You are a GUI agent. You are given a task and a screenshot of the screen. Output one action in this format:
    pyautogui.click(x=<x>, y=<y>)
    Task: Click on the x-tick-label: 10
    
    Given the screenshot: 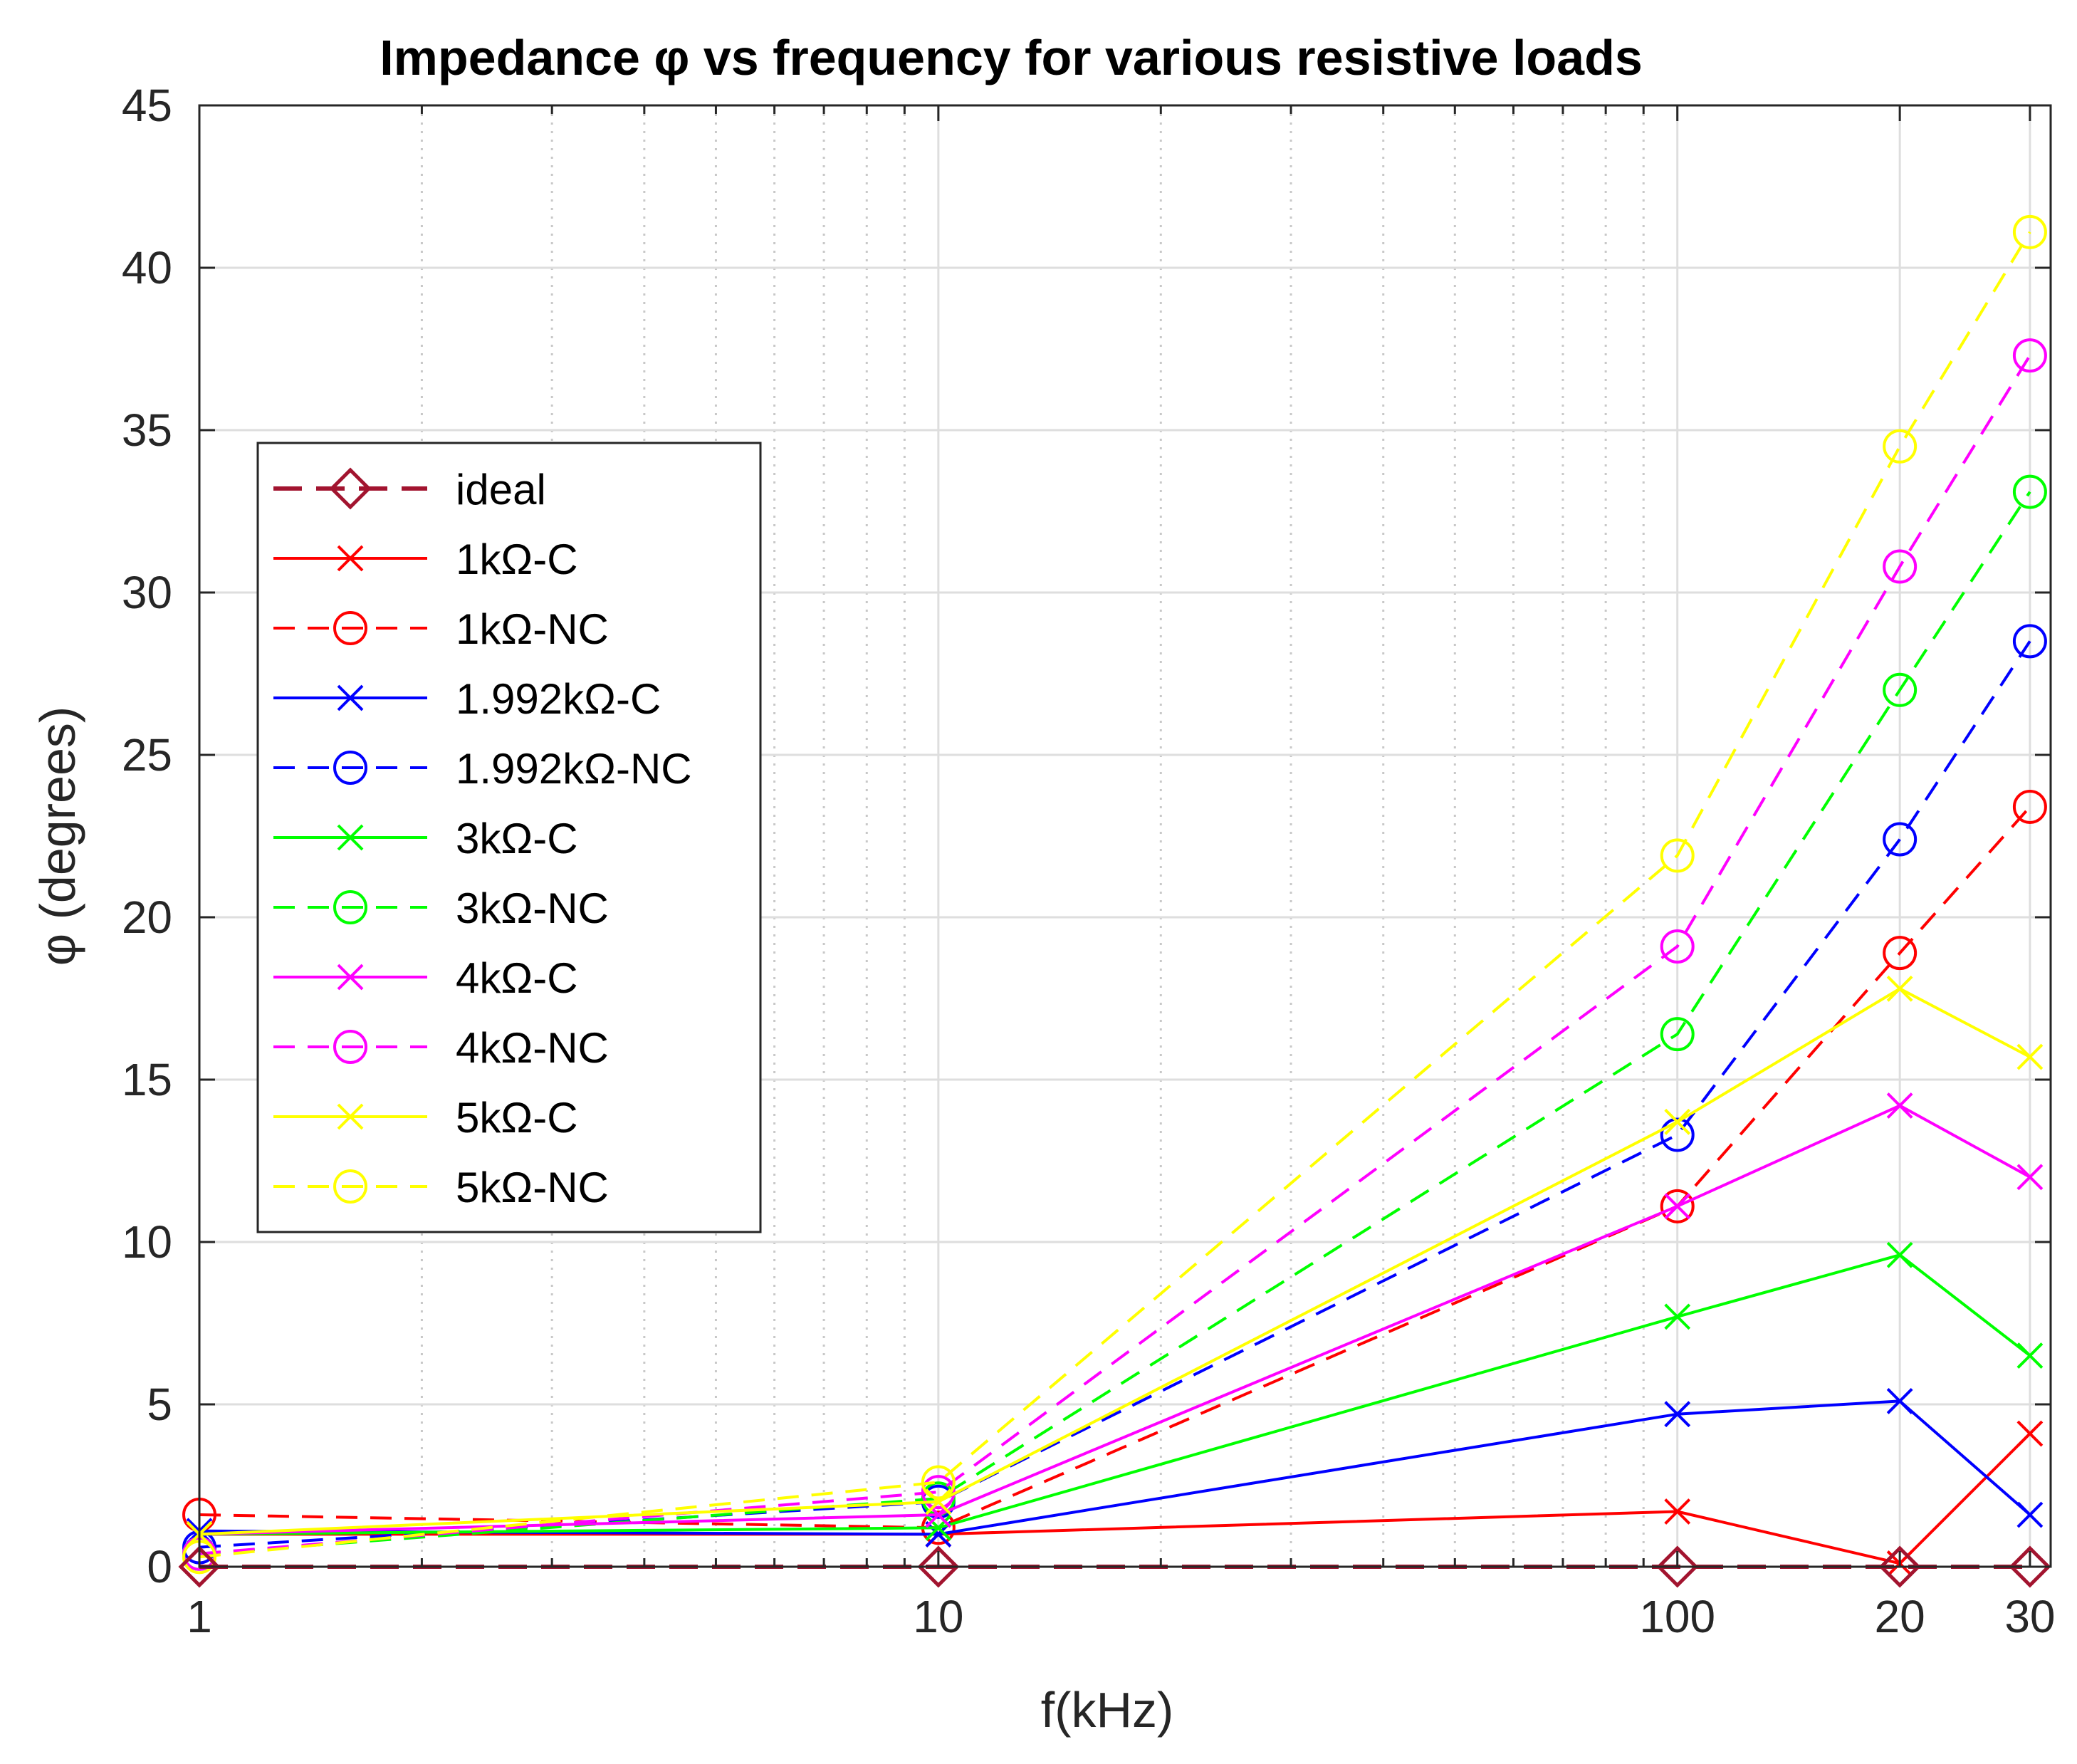 What is the action you would take?
    pyautogui.click(x=938, y=1617)
    